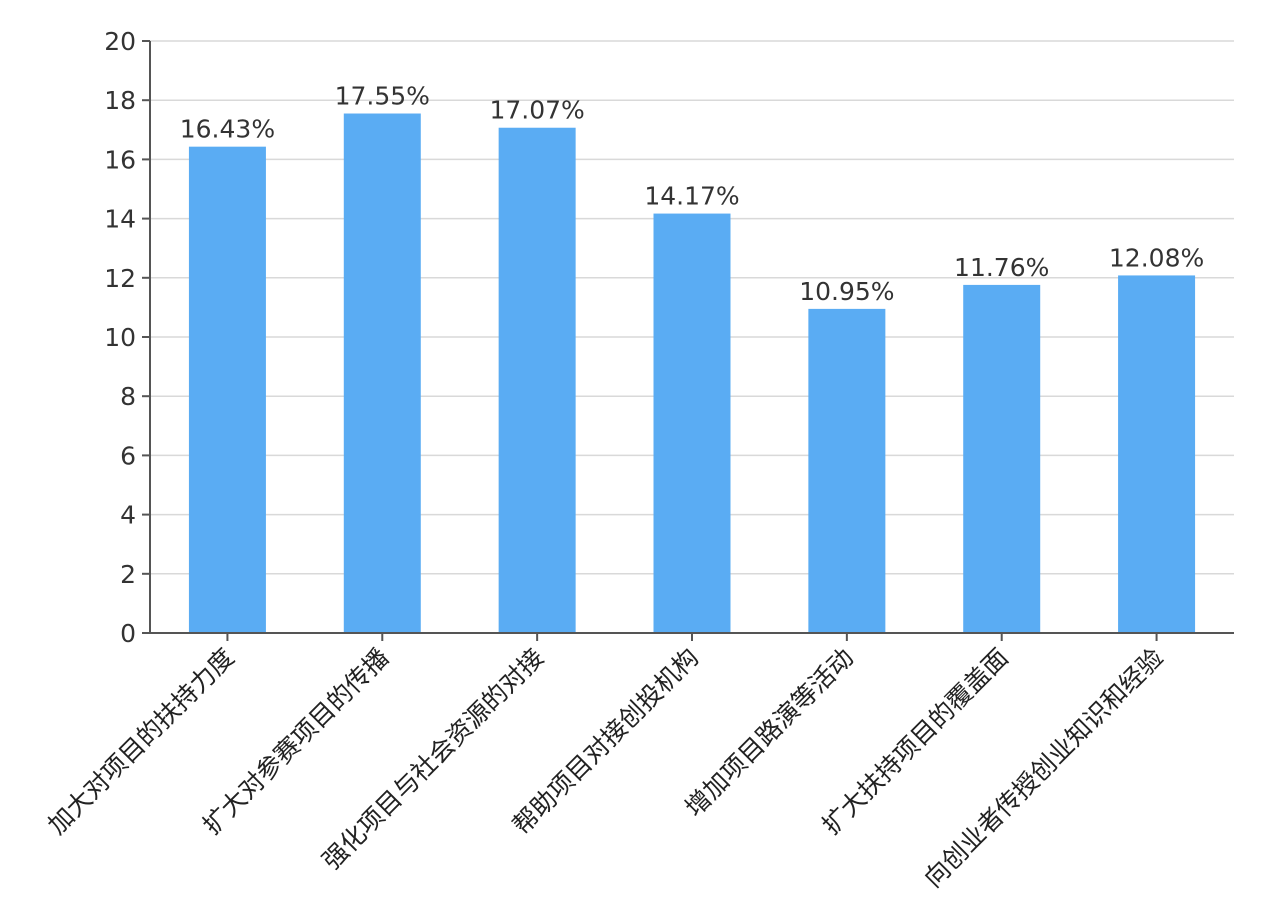 Image resolution: width=1268 pixels, height=924 pixels. What do you see at coordinates (1001, 267) in the screenshot?
I see `data-label: 11.76%` at bounding box center [1001, 267].